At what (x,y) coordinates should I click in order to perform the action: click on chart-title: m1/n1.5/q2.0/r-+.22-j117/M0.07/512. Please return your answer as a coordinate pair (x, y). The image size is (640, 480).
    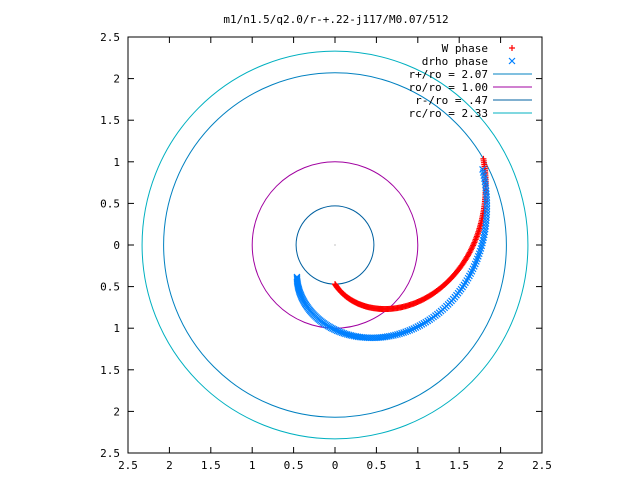
    Looking at the image, I should click on (335, 19).